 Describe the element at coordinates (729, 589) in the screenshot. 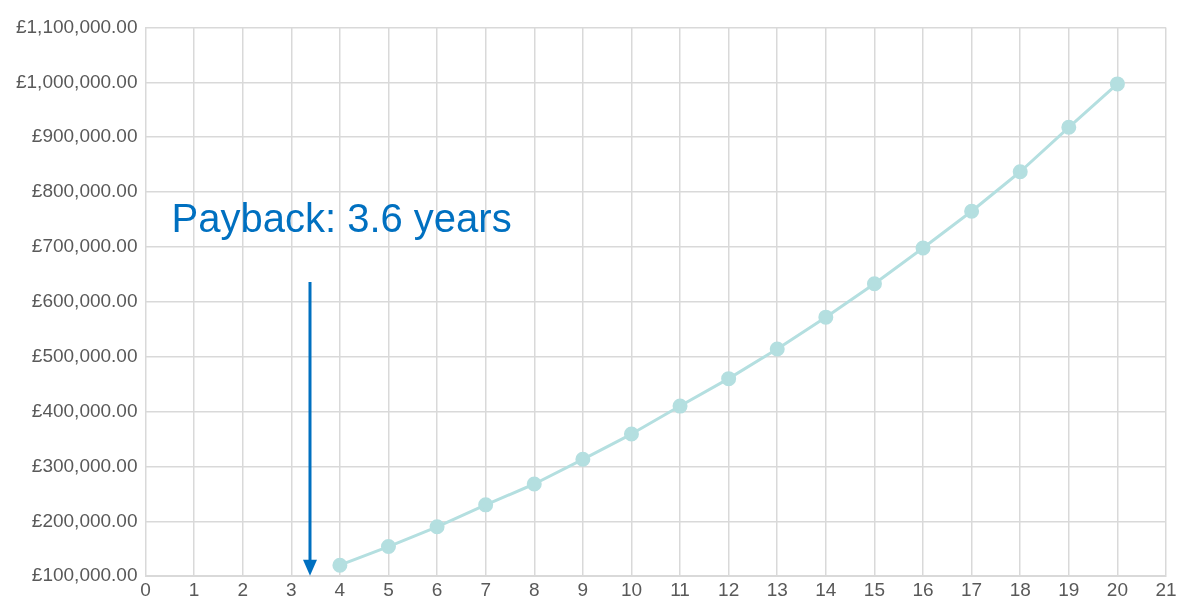

I see `x-tick-label: 12` at that location.